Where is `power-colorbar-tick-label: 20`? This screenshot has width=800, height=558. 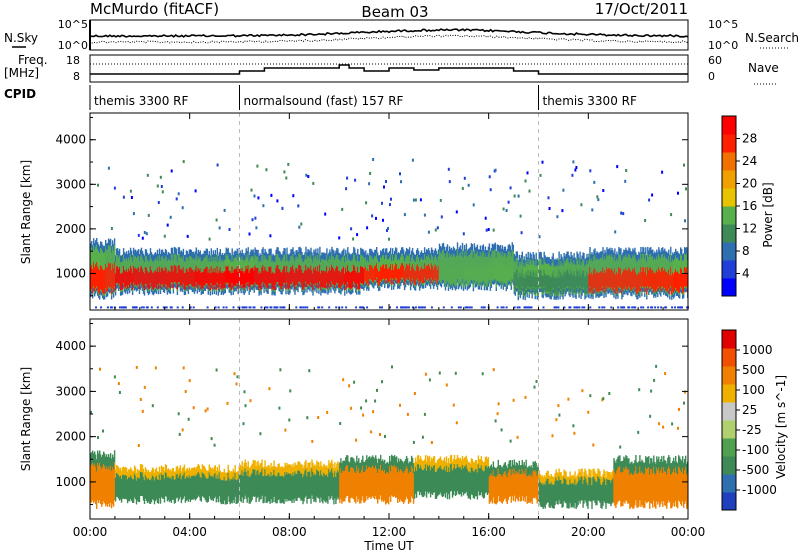
power-colorbar-tick-label: 20 is located at coordinates (749, 184).